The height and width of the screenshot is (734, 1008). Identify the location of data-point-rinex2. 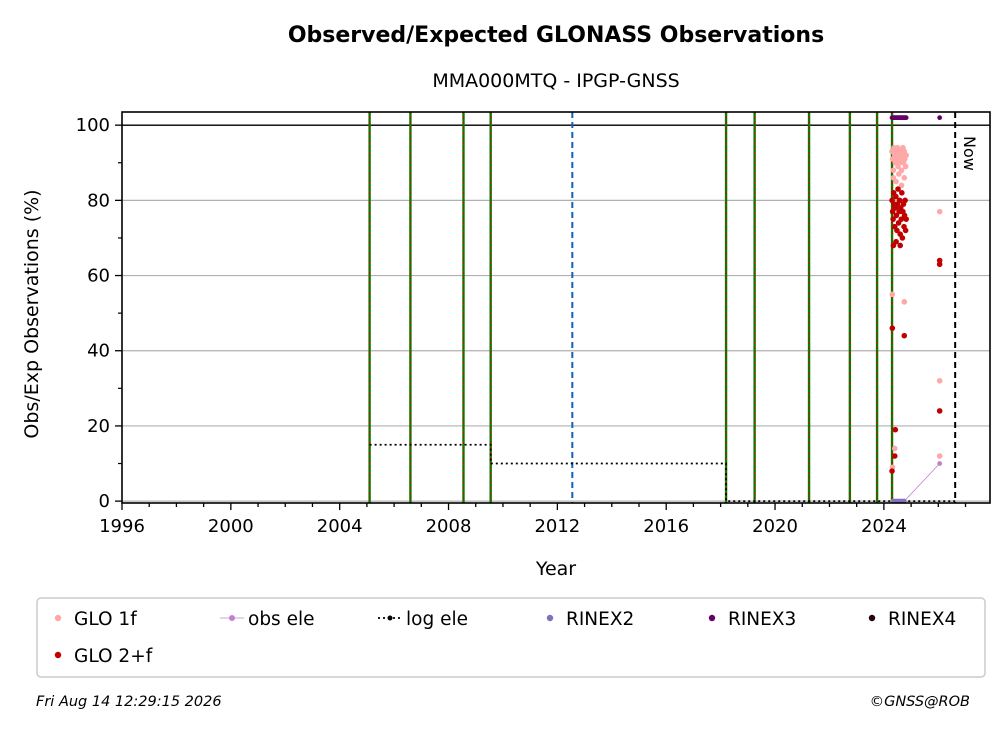
(904, 500).